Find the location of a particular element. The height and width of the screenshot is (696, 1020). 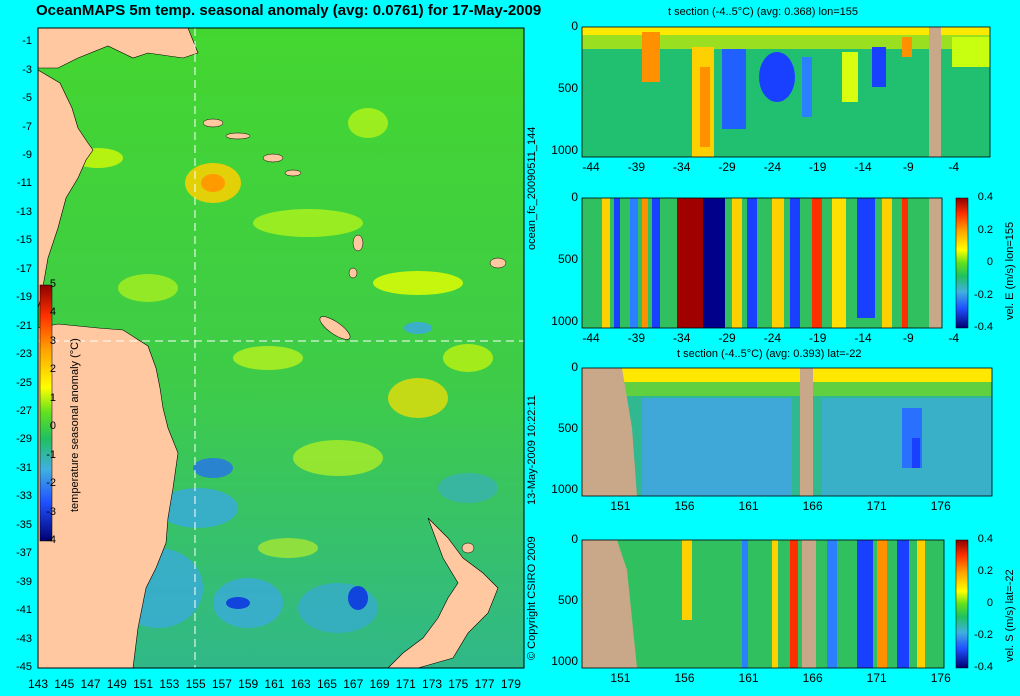

section1-title: t section (-4..5°C) (avg: 0.368) lon=155 is located at coordinates (763, 12).